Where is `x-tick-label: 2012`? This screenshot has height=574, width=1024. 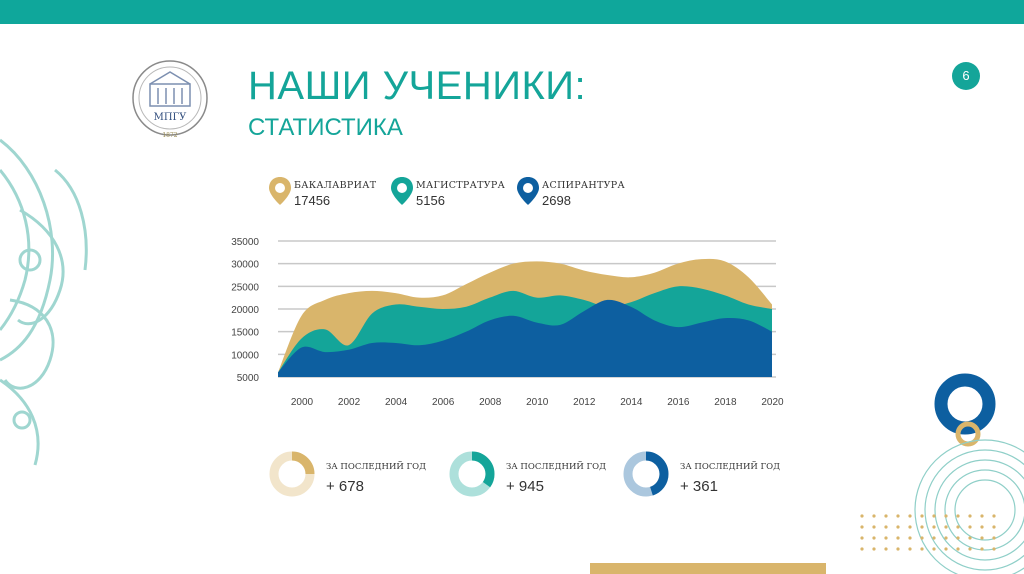
x-tick-label: 2012 is located at coordinates (584, 402).